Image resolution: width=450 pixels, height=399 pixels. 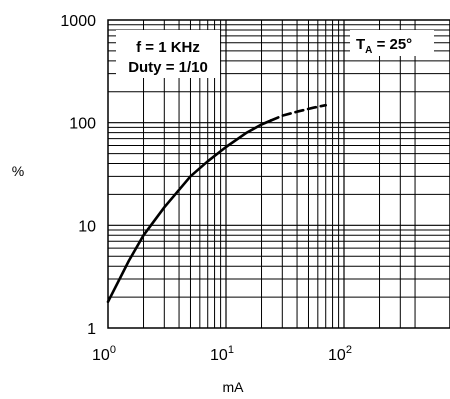 I want to click on annotation-boxes: f = 1 KHz Duty = 1/10 TA = 25°, so click(x=275, y=54).